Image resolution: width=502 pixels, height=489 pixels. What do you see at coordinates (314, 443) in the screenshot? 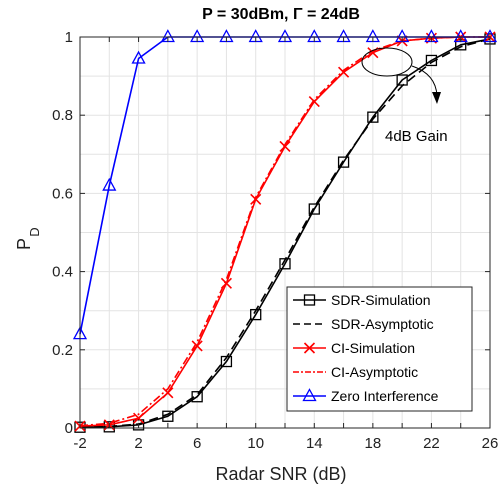
I see `x-tick-label: 14` at bounding box center [314, 443].